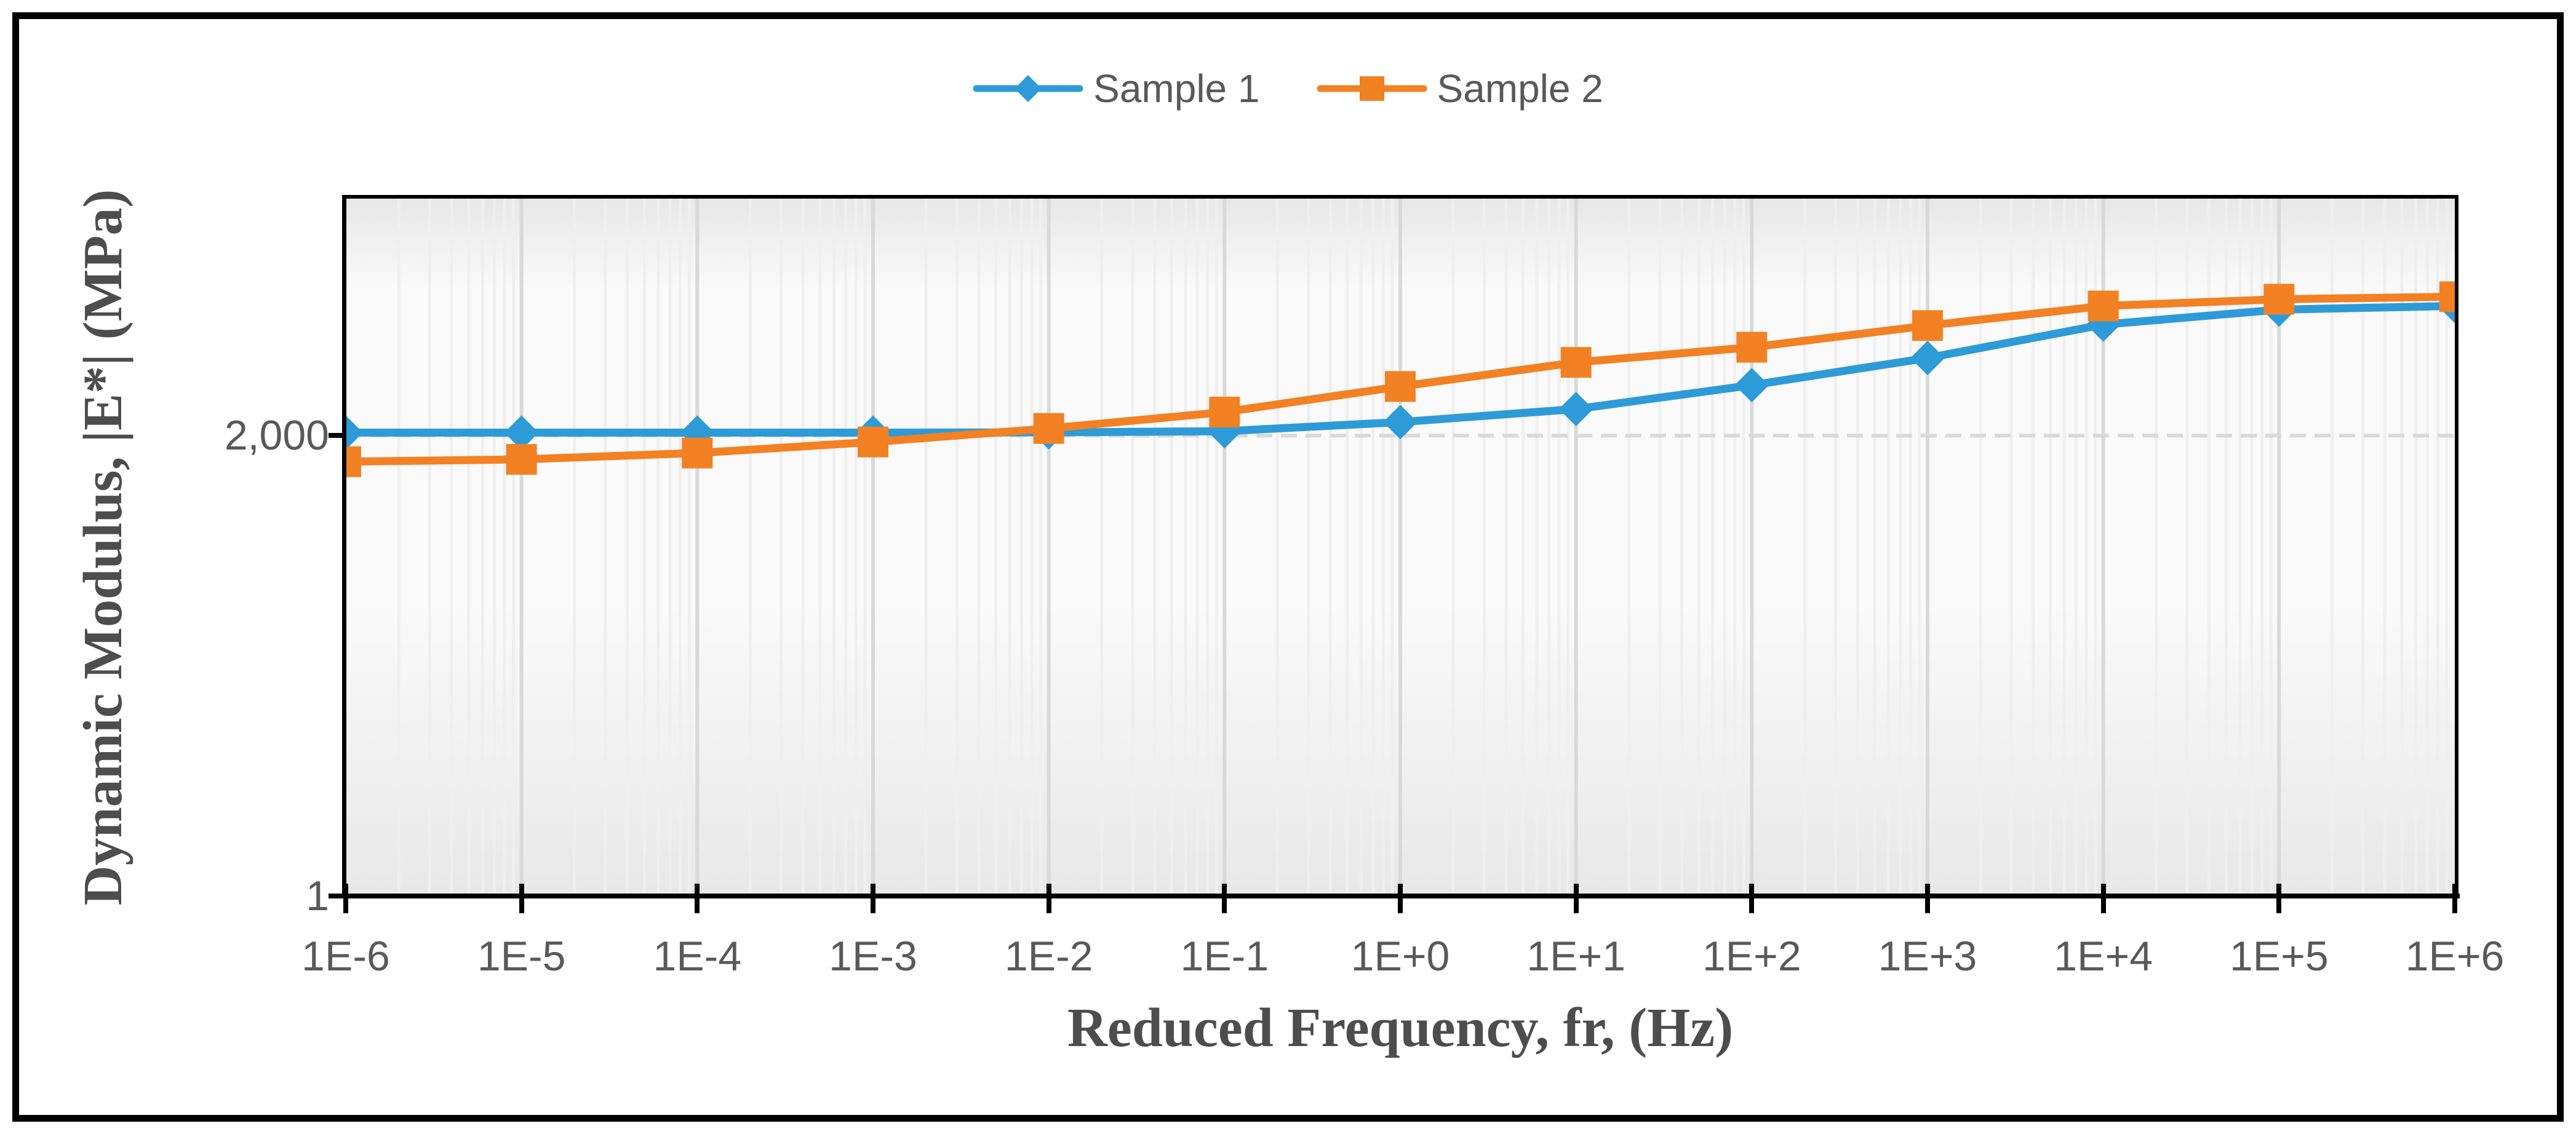  Describe the element at coordinates (1401, 1027) in the screenshot. I see `x-axis-title: Reduced Frequency, fr, (Hz)` at that location.